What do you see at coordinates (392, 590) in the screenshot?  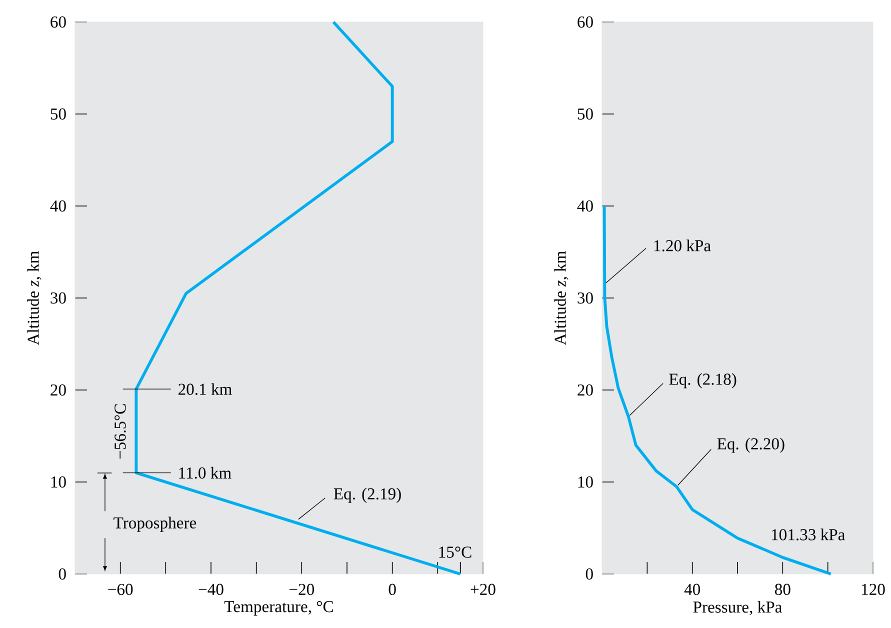 I see `x-tick-label: 0` at bounding box center [392, 590].